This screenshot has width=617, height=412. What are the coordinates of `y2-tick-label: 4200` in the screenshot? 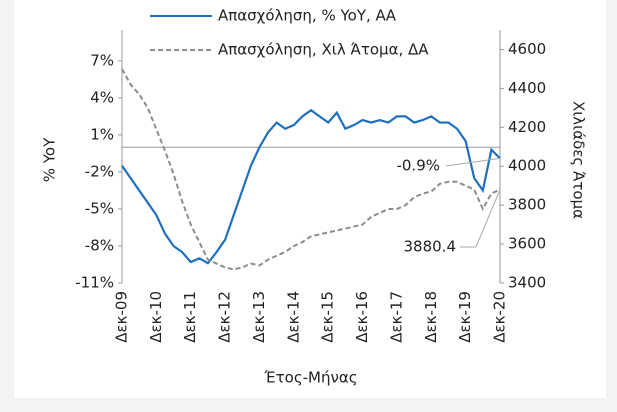 It's located at (527, 127).